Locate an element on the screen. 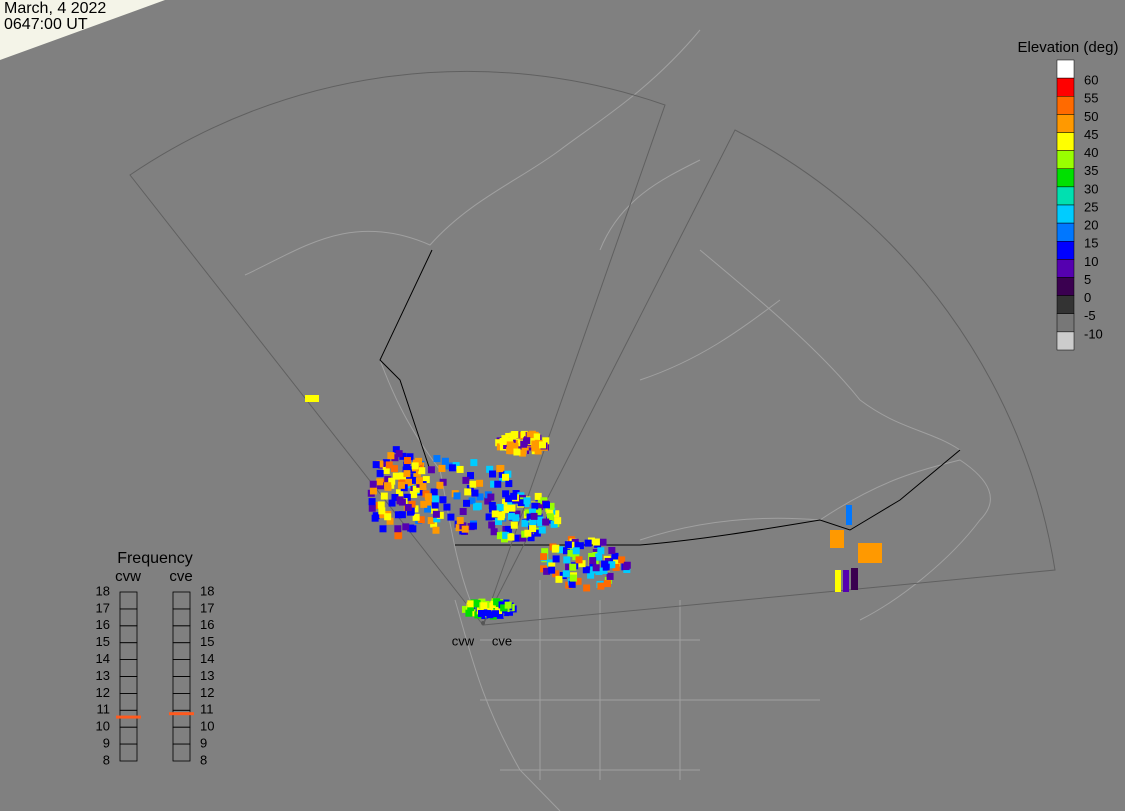 This screenshot has height=811, width=1125. frequency-tick-label: 15 is located at coordinates (103, 641).